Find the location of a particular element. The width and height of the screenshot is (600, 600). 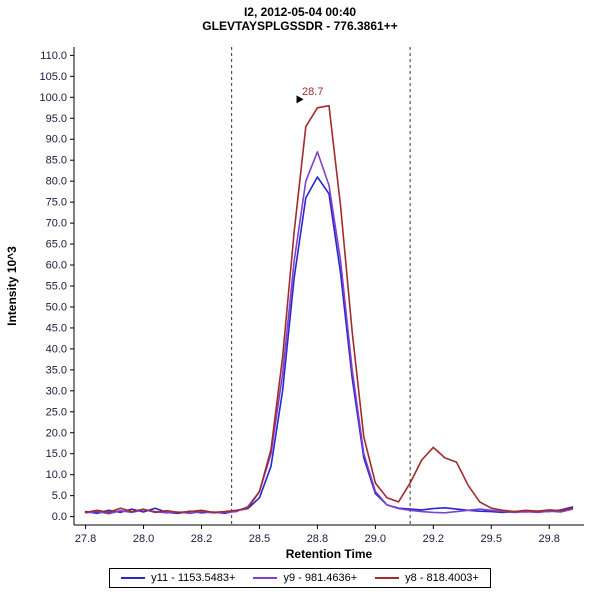

y-tick-label: 30.0 is located at coordinates (56, 391).